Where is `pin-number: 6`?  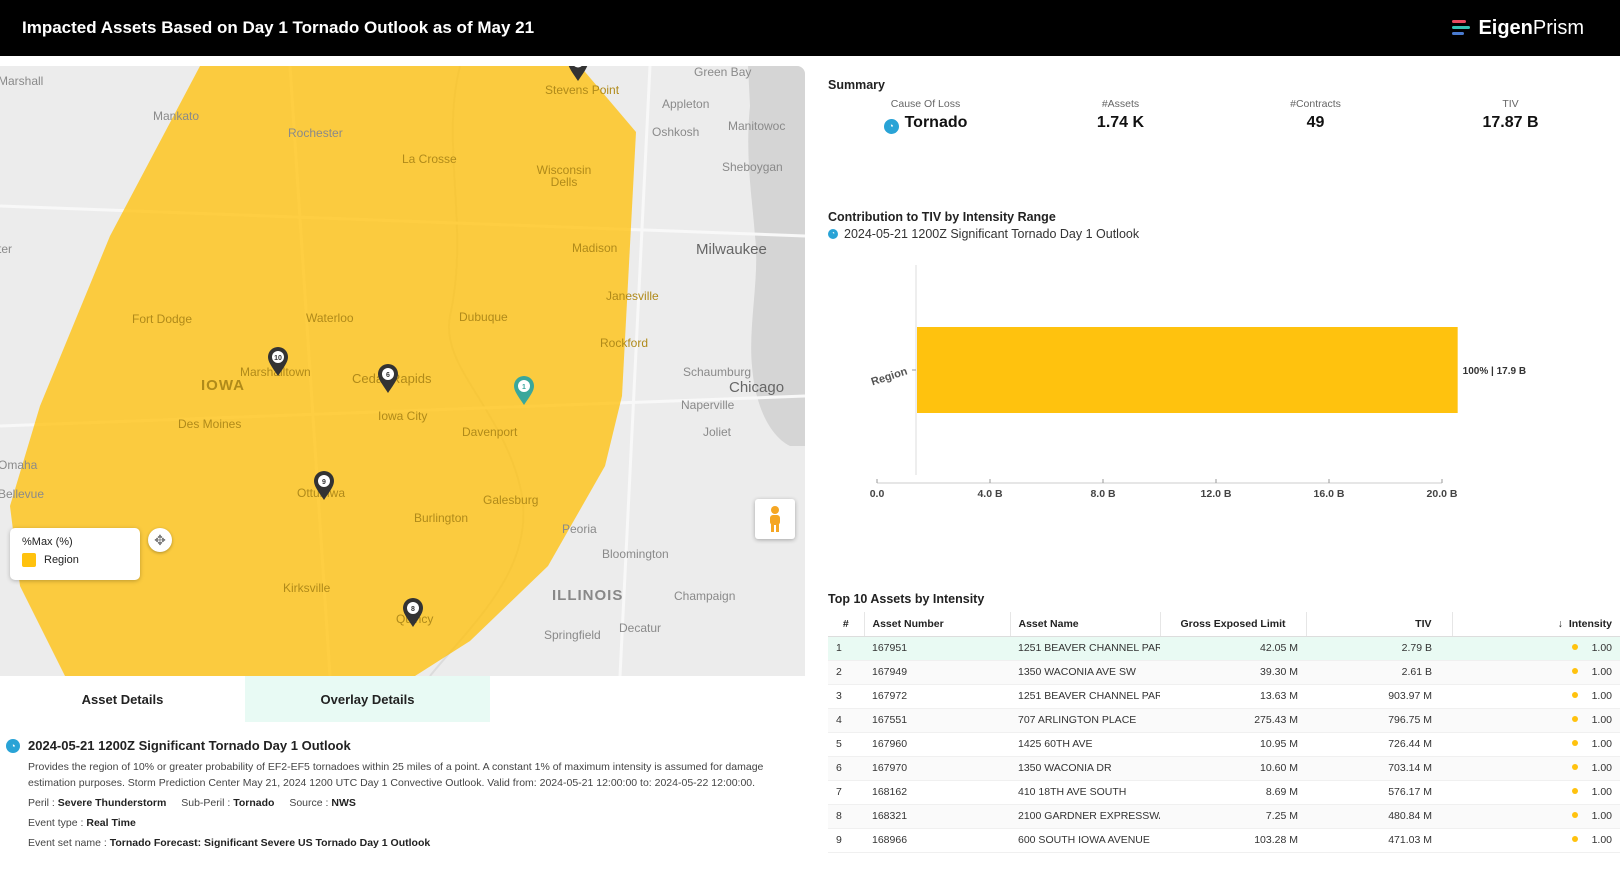
pin-number: 6 is located at coordinates (388, 375).